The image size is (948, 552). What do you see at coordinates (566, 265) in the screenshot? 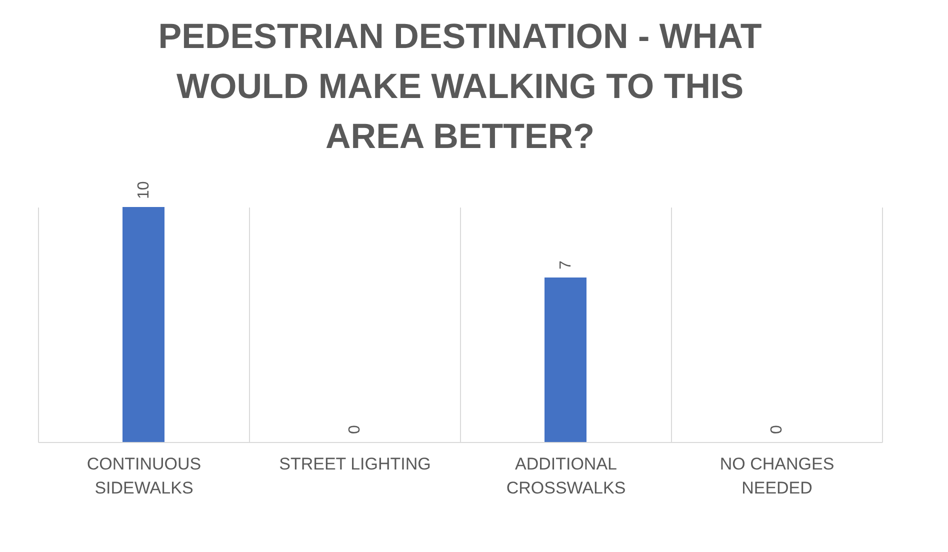
I see `data-label: 7` at bounding box center [566, 265].